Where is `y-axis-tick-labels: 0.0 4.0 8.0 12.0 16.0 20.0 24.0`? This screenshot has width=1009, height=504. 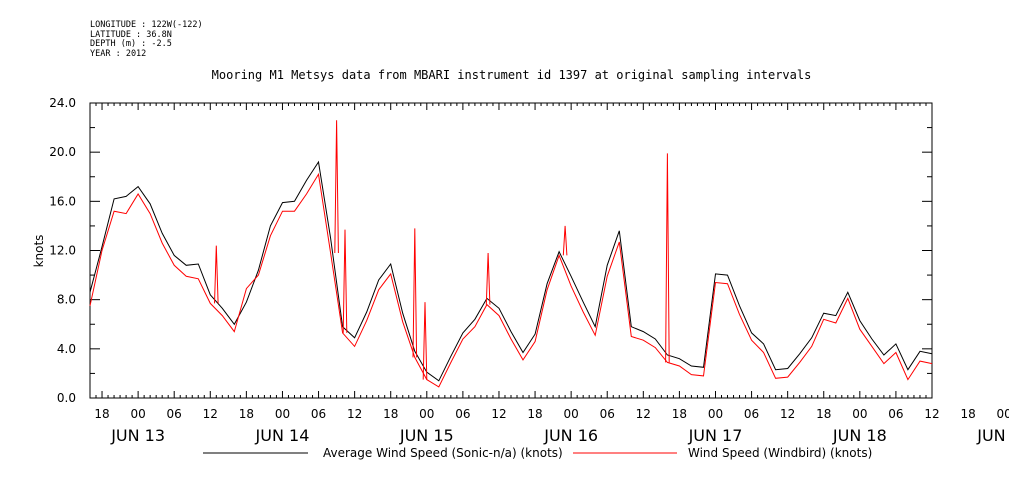
y-axis-tick-labels: 0.0 4.0 8.0 12.0 16.0 20.0 24.0 is located at coordinates (62, 250).